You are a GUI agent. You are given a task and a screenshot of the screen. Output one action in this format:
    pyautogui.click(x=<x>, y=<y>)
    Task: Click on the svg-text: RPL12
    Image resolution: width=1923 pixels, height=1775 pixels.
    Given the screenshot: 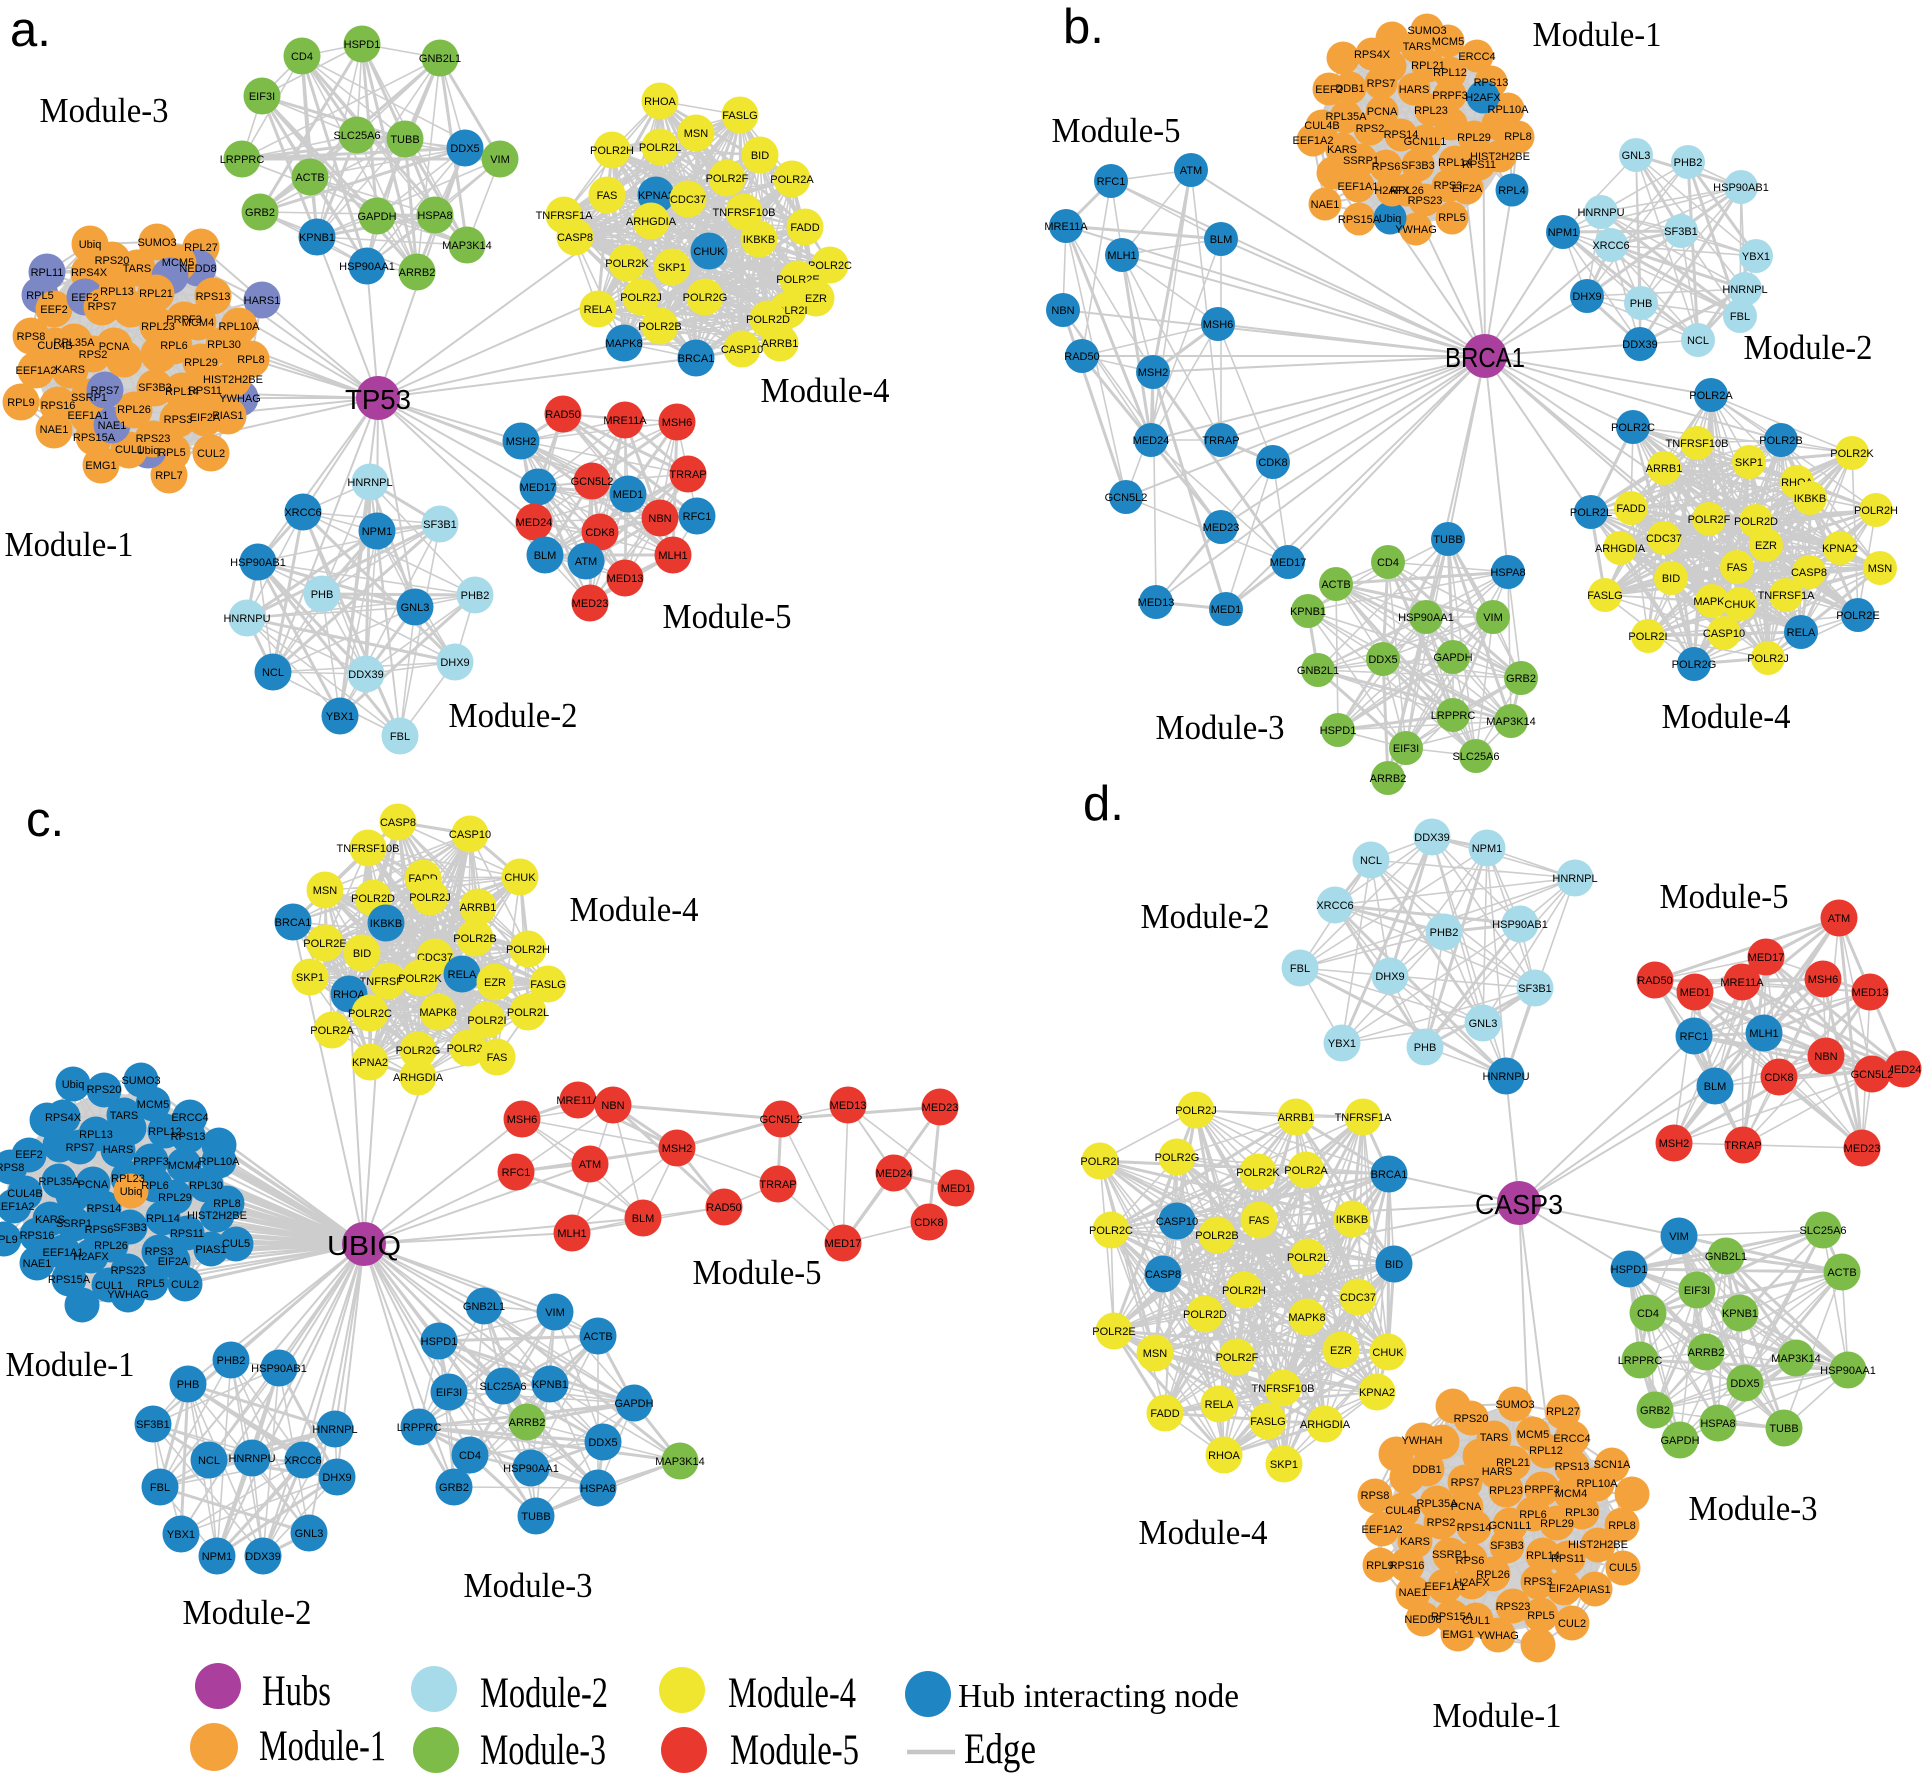 What is the action you would take?
    pyautogui.click(x=1450, y=73)
    